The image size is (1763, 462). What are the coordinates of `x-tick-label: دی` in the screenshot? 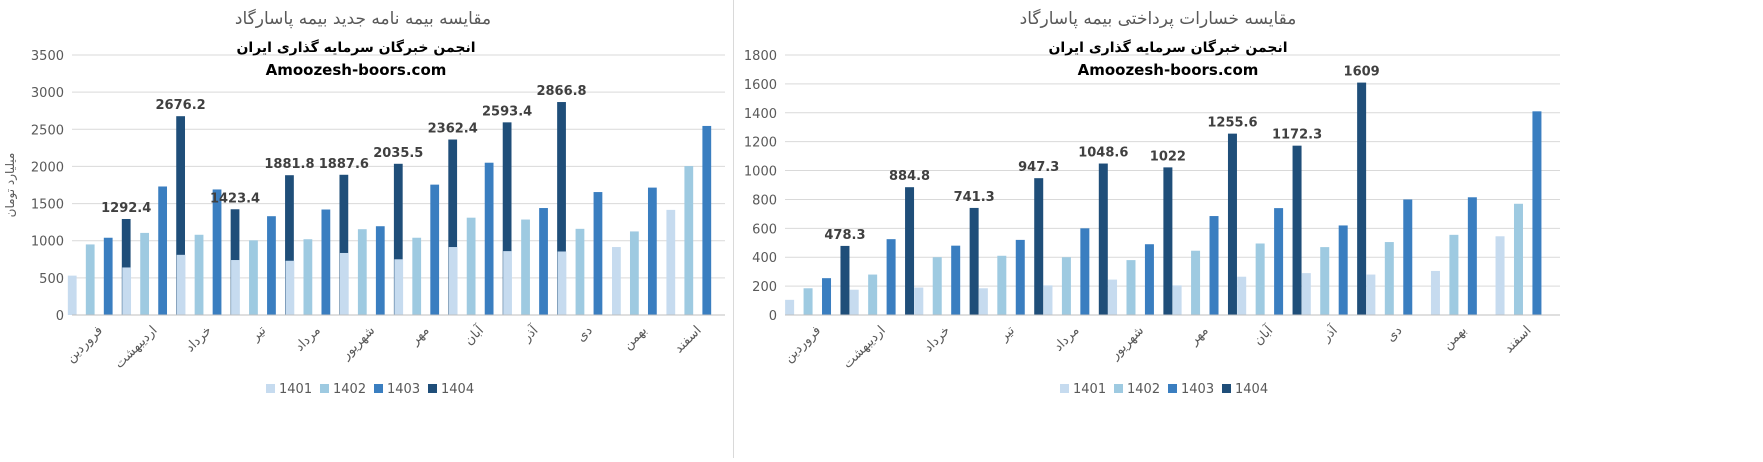 It's located at (585, 334).